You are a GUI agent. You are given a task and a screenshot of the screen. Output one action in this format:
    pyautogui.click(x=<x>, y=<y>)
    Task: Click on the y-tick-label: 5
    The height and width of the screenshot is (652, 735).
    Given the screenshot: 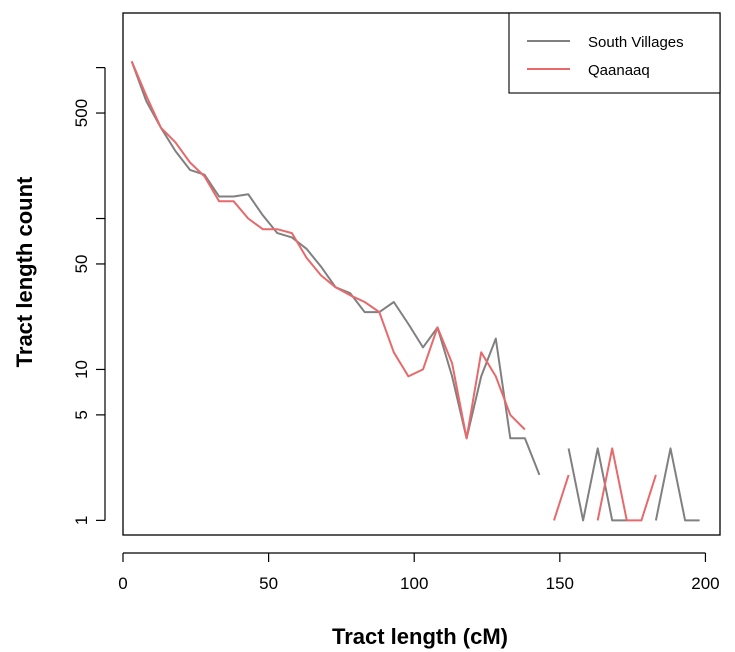 What is the action you would take?
    pyautogui.click(x=81, y=414)
    